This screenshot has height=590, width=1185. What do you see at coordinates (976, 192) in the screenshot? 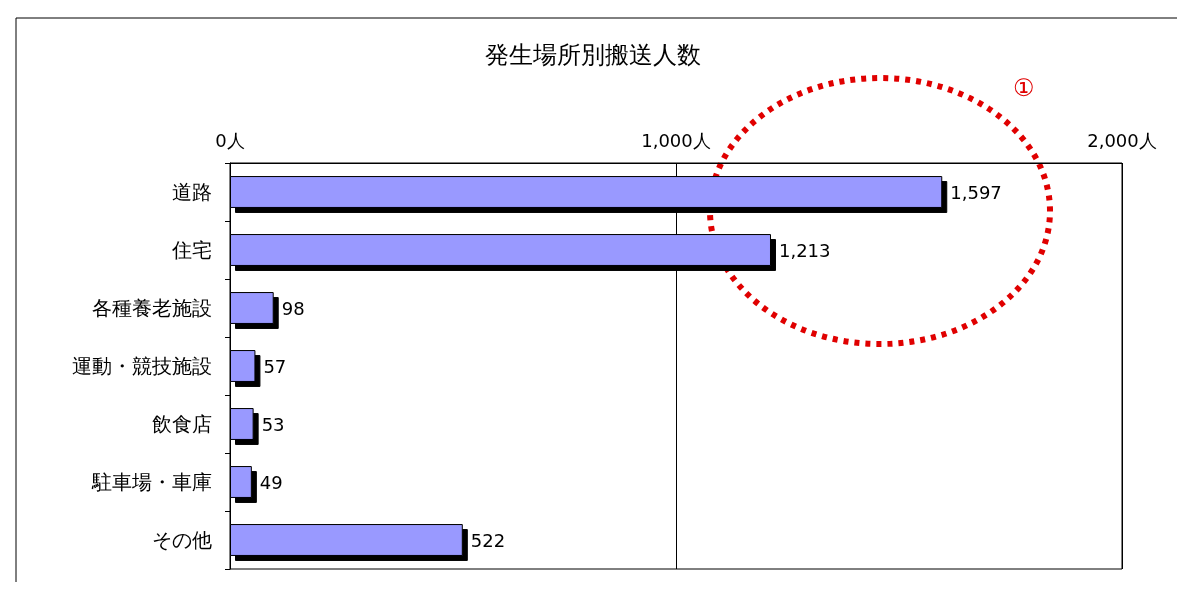
I see `data-label: 1,597` at bounding box center [976, 192].